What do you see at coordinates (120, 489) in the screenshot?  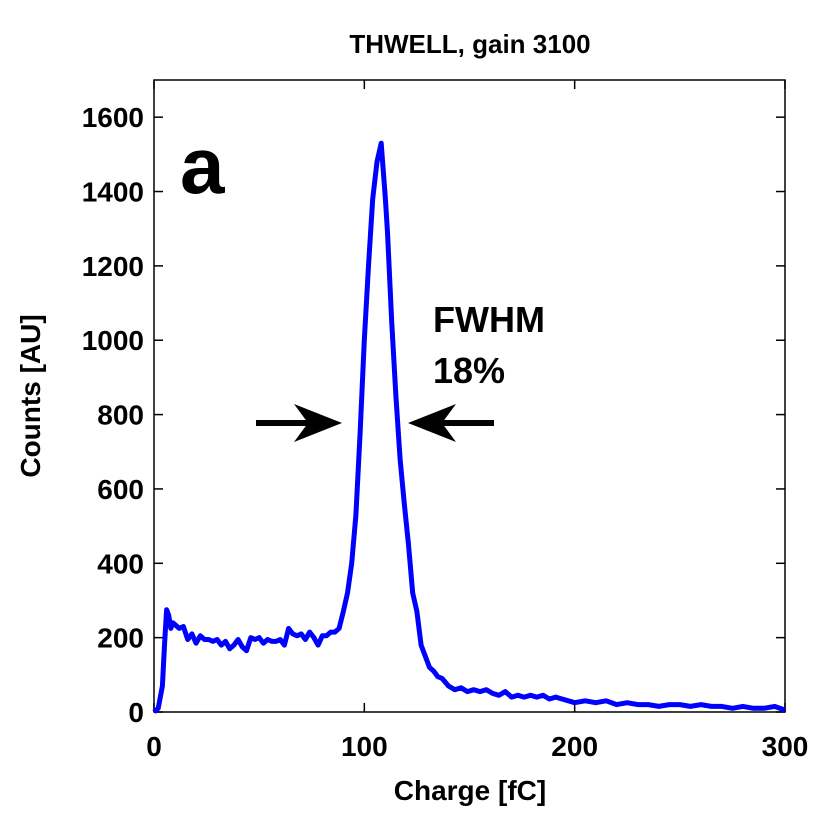 I see `y-tick-label: 600` at bounding box center [120, 489].